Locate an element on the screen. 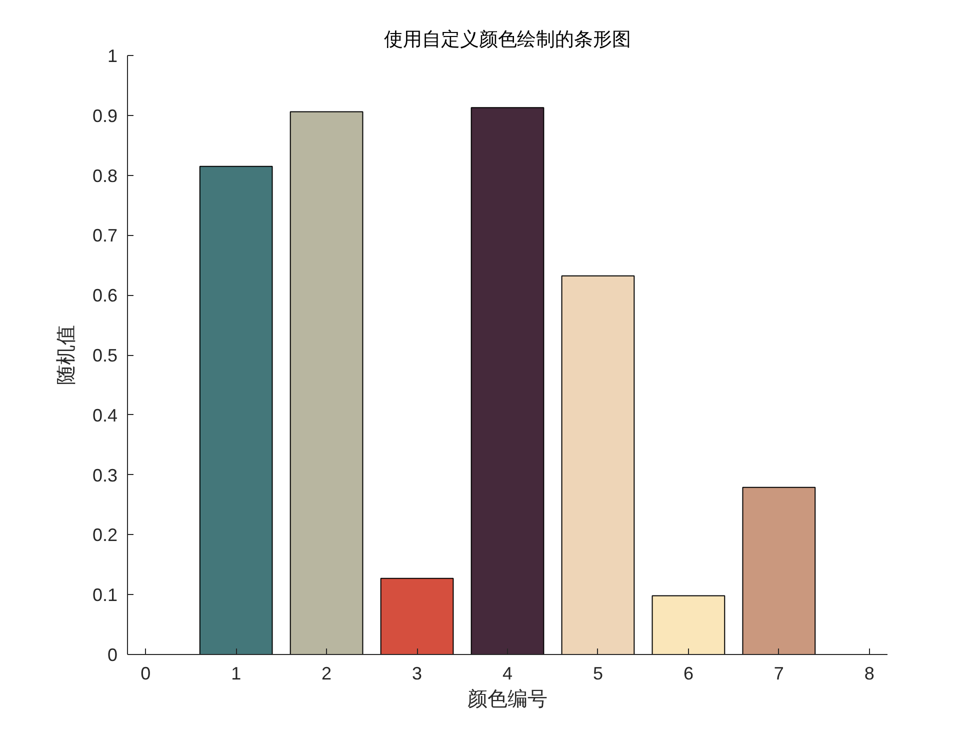 This screenshot has height=735, width=980. y-tick-label: 0.7 is located at coordinates (105, 236).